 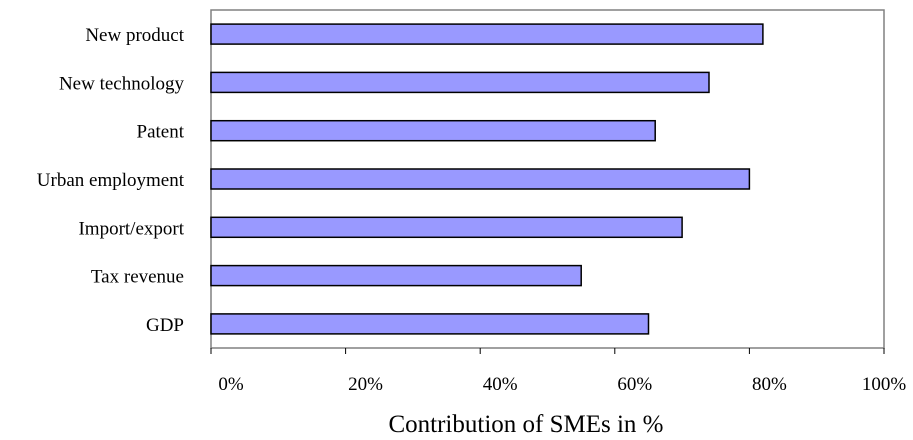 I want to click on x-tick-label: 20%, so click(x=365, y=384).